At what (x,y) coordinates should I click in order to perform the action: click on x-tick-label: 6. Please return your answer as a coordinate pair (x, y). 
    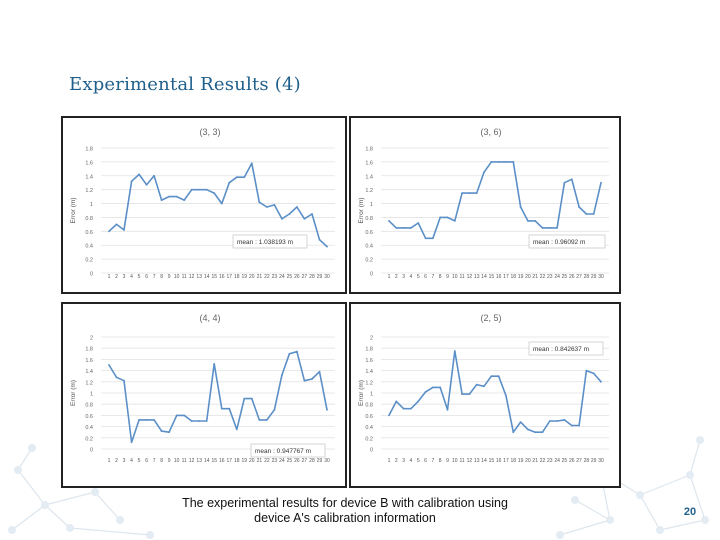
    Looking at the image, I should click on (425, 277).